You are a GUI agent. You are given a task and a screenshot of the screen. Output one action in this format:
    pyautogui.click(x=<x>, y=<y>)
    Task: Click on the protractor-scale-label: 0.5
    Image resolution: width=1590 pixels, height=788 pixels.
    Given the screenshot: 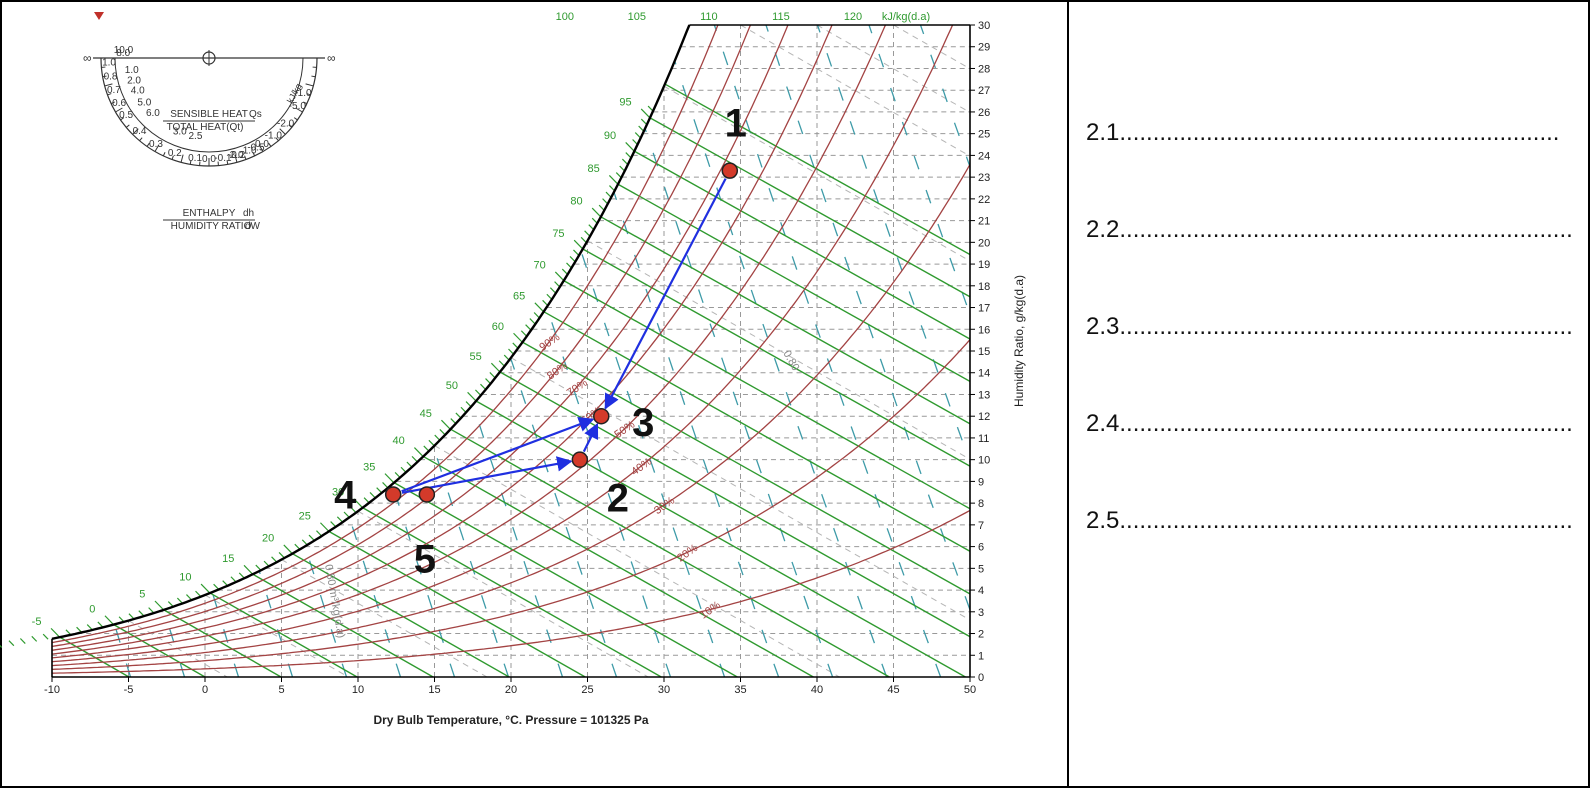 What is the action you would take?
    pyautogui.click(x=126, y=115)
    